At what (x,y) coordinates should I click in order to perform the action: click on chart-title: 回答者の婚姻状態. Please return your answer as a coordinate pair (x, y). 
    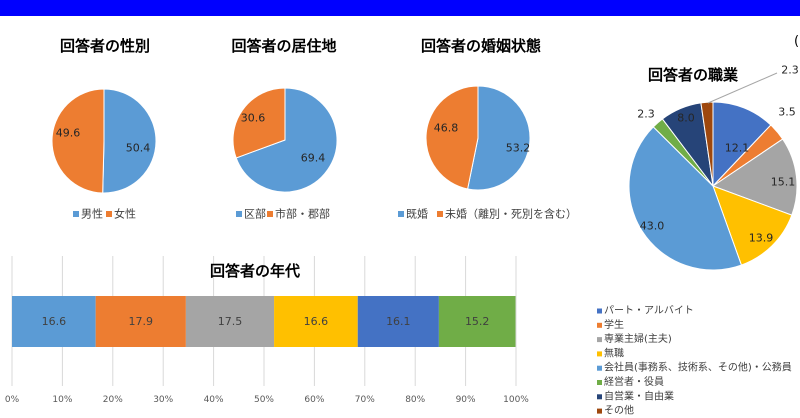
    Looking at the image, I should click on (481, 46).